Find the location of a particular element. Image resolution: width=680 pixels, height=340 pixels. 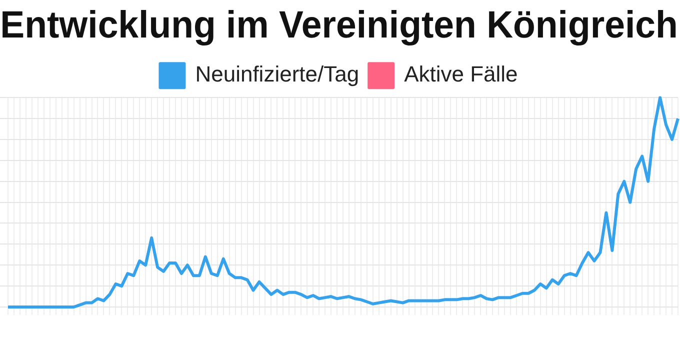

chart-title: Entwicklung im Vereinigten Königreich is located at coordinates (339, 24).